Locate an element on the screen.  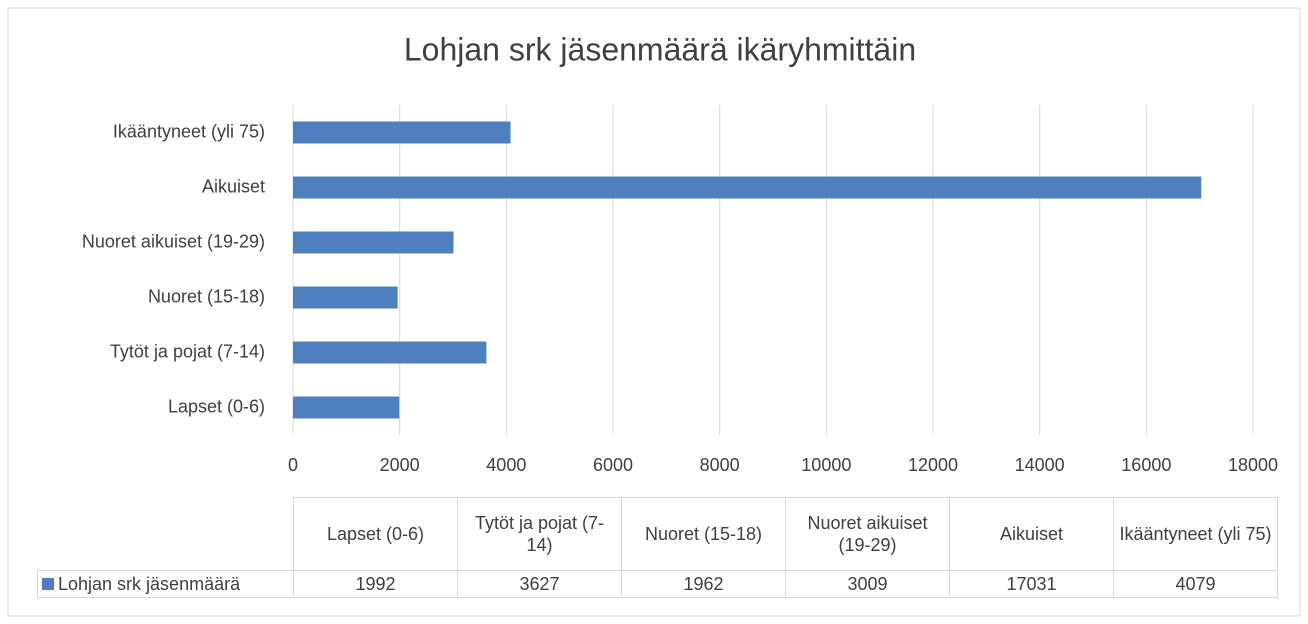
x-tick-label: 16000 is located at coordinates (1146, 465).